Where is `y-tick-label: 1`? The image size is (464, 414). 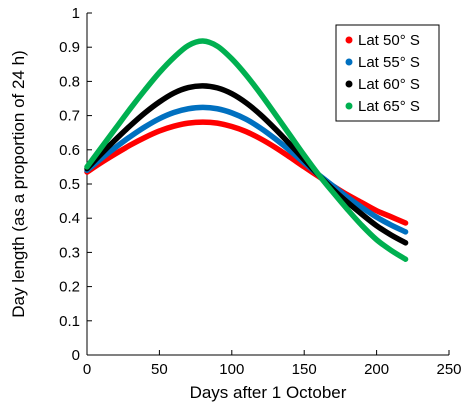 y-tick-label: 1 is located at coordinates (76, 13).